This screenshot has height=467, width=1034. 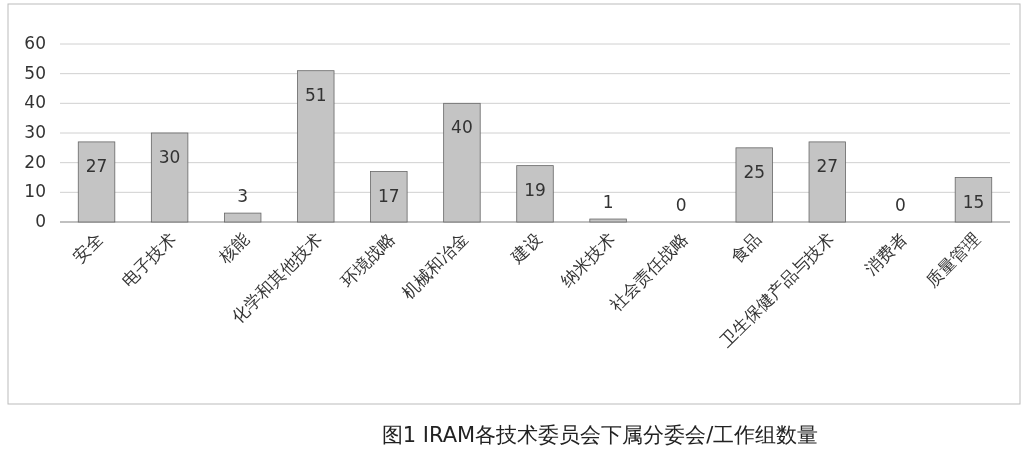 What do you see at coordinates (169, 157) in the screenshot?
I see `data-label: 30` at bounding box center [169, 157].